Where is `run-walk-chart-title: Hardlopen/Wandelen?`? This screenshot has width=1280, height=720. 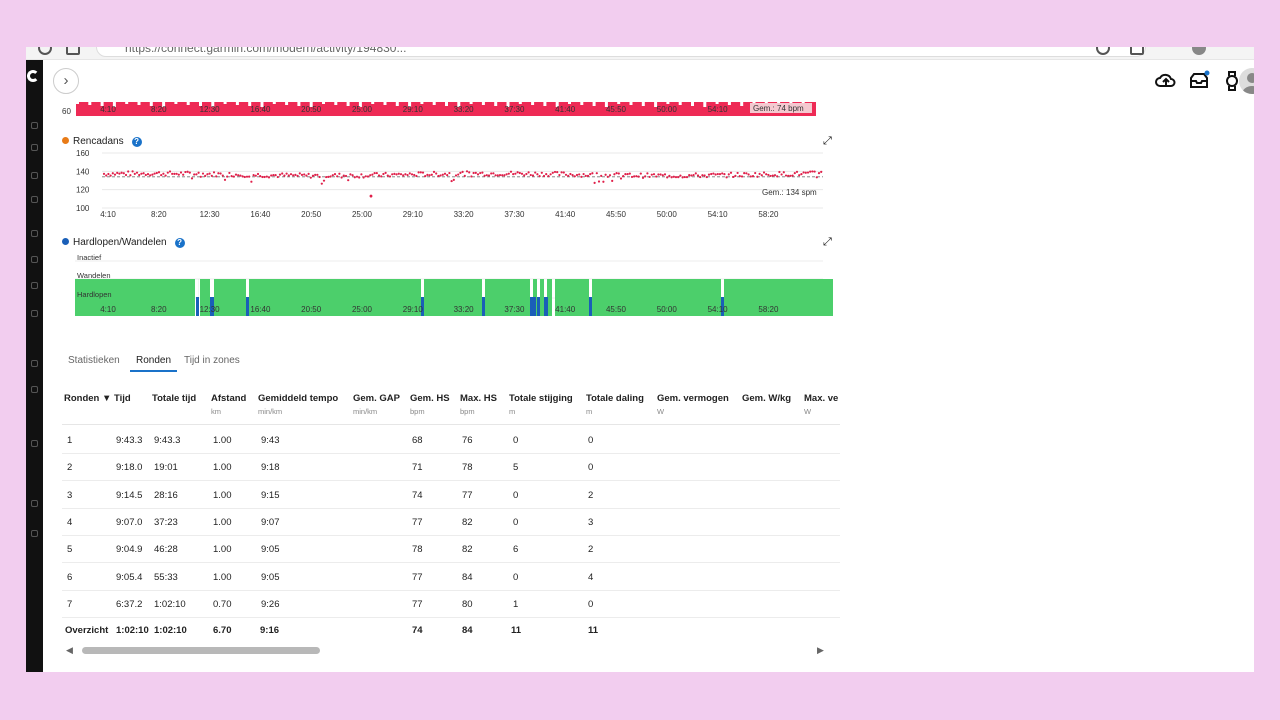 run-walk-chart-title: Hardlopen/Wandelen? is located at coordinates (123, 242).